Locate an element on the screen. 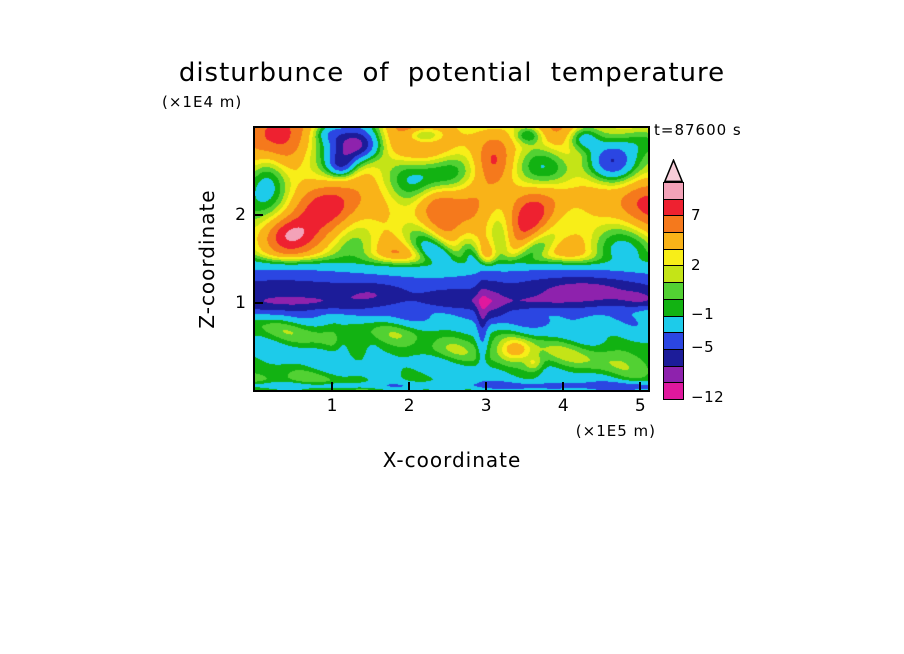 Image resolution: width=904 pixels, height=654 pixels. colorbar-label-7: 7 is located at coordinates (696, 215).